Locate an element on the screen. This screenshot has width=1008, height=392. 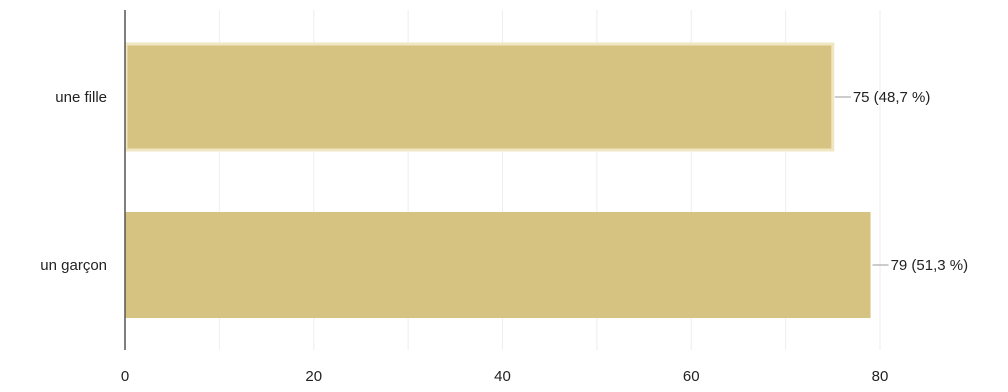
data-label: 75 (48,7 %) is located at coordinates (892, 97).